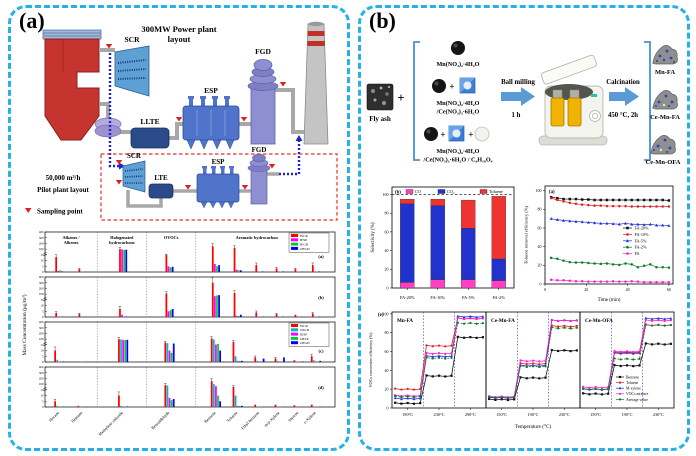  Describe the element at coordinates (132, 39) in the screenshot. I see `scr-label: SCR` at that location.